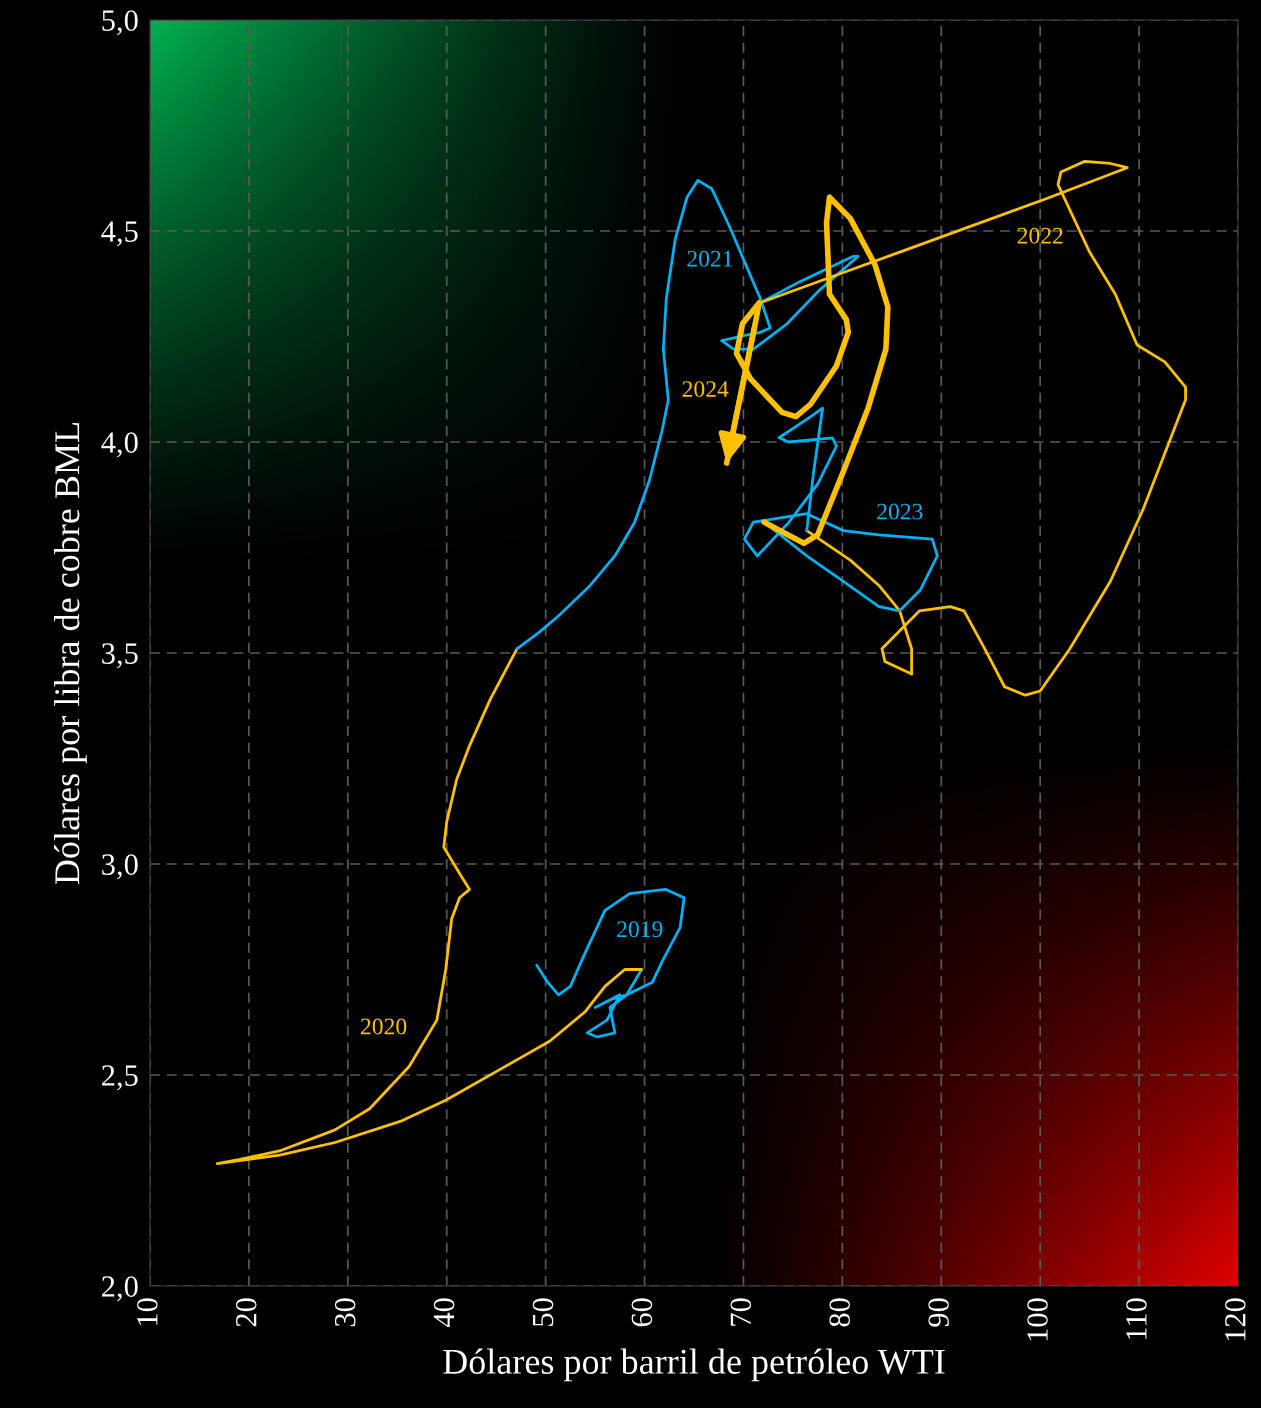  What do you see at coordinates (840, 1312) in the screenshot?
I see `x-tick-label: 80` at bounding box center [840, 1312].